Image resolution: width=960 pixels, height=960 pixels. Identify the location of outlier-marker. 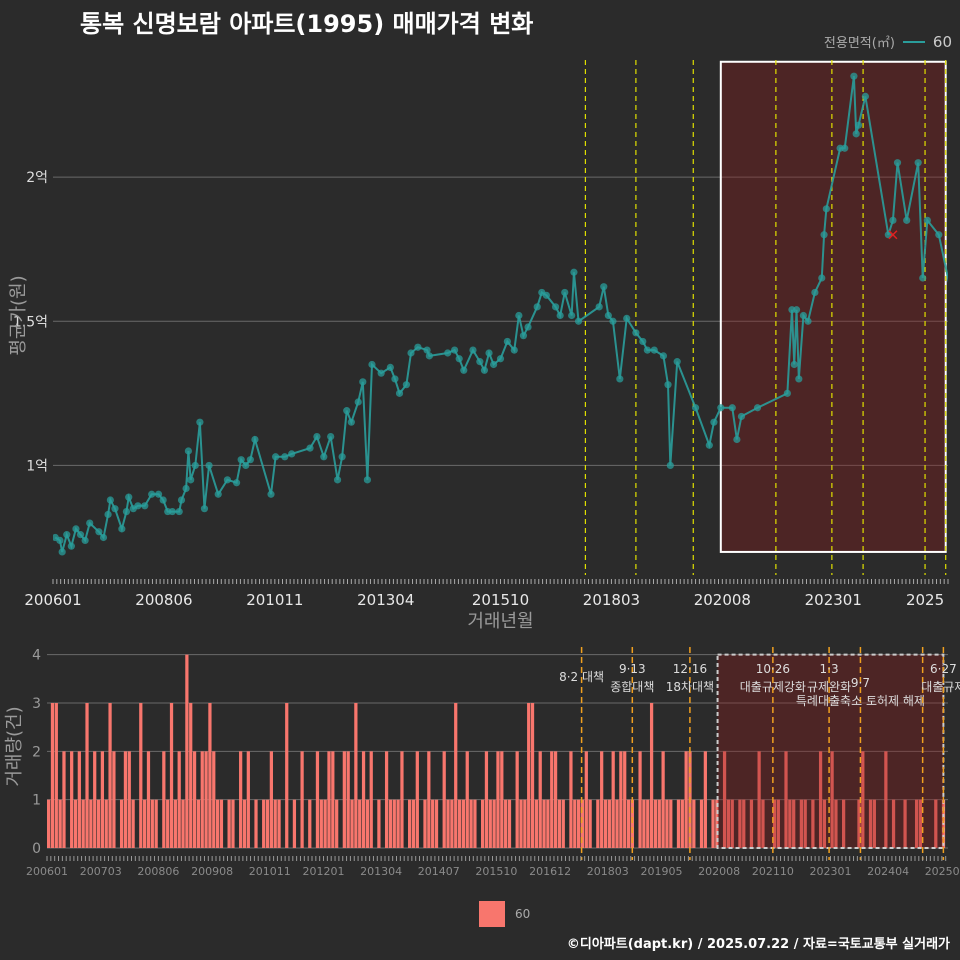
(893, 235).